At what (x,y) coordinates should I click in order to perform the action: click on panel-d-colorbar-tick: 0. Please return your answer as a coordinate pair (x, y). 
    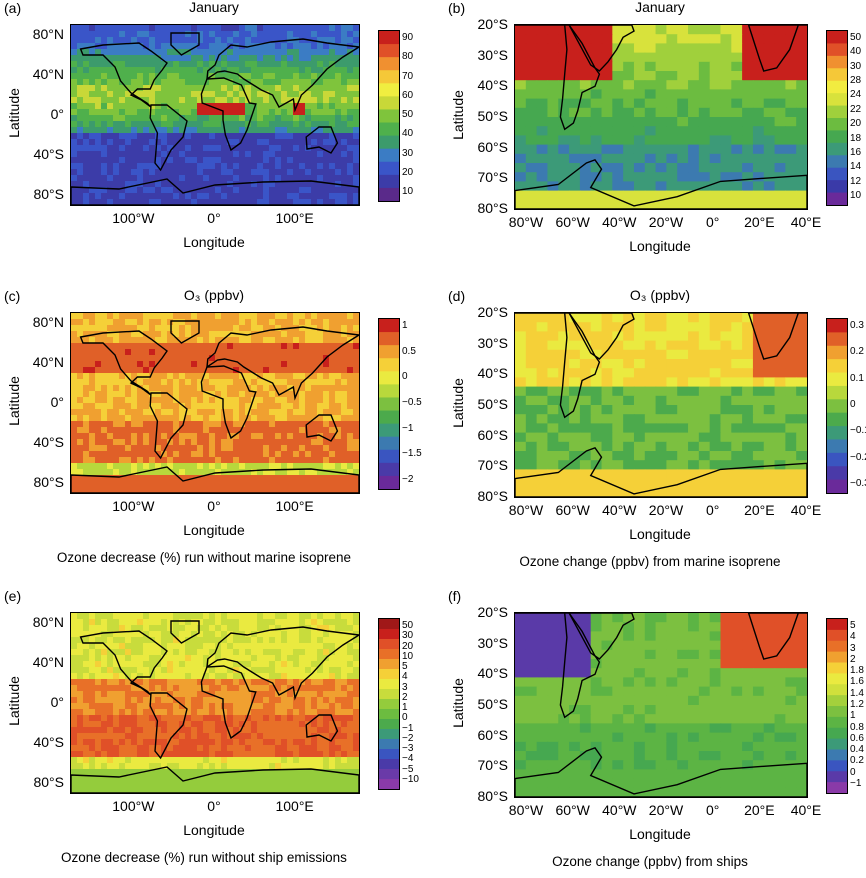
    Looking at the image, I should click on (853, 404).